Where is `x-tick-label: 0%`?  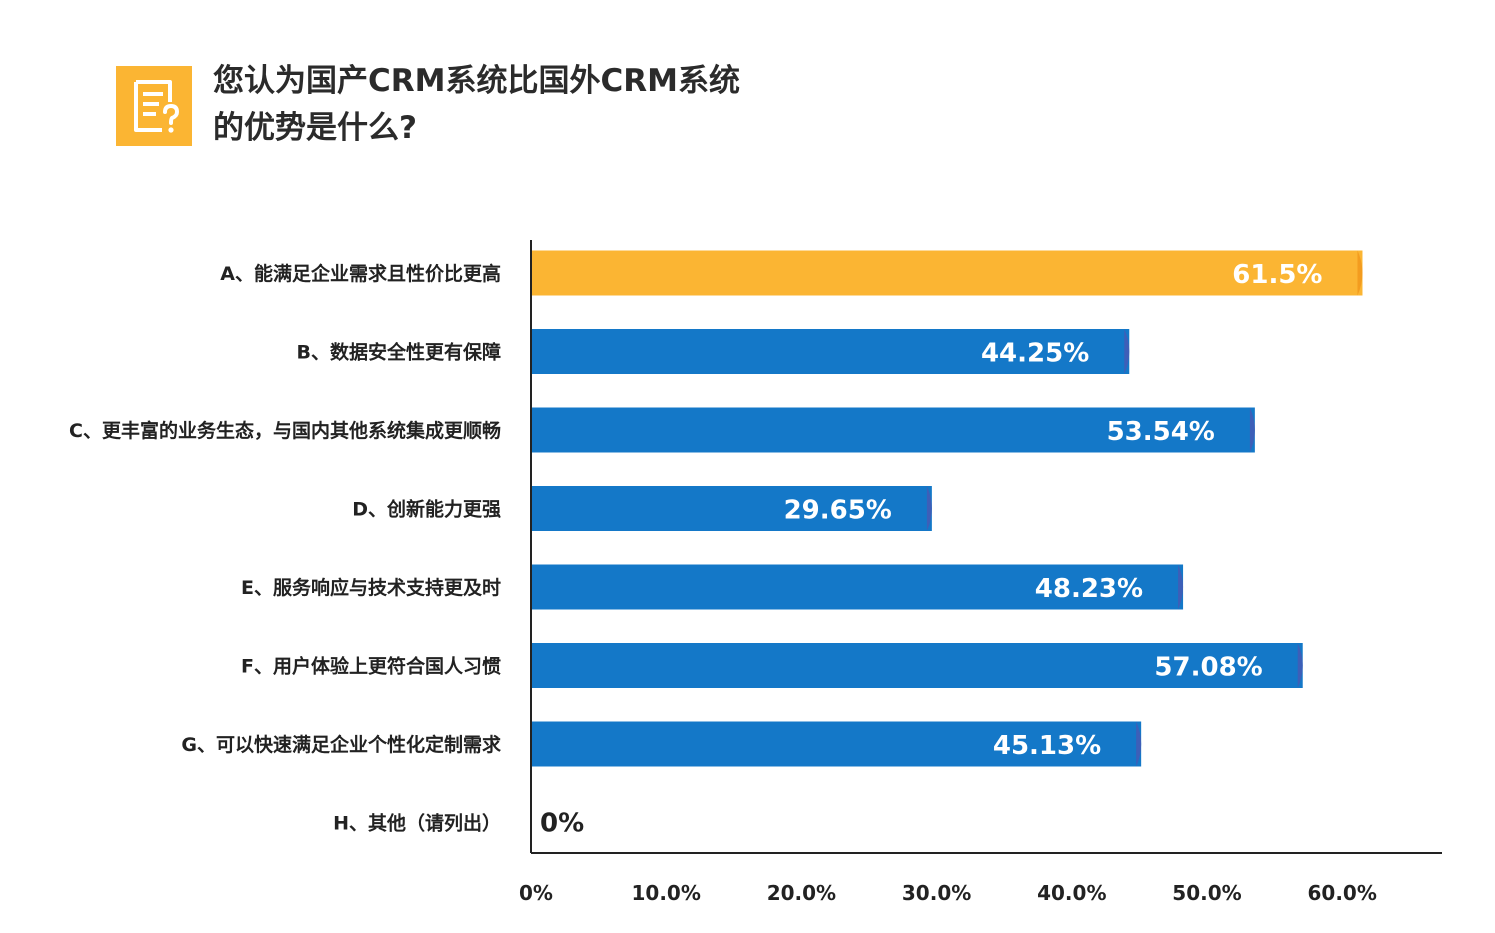 x-tick-label: 0% is located at coordinates (536, 893).